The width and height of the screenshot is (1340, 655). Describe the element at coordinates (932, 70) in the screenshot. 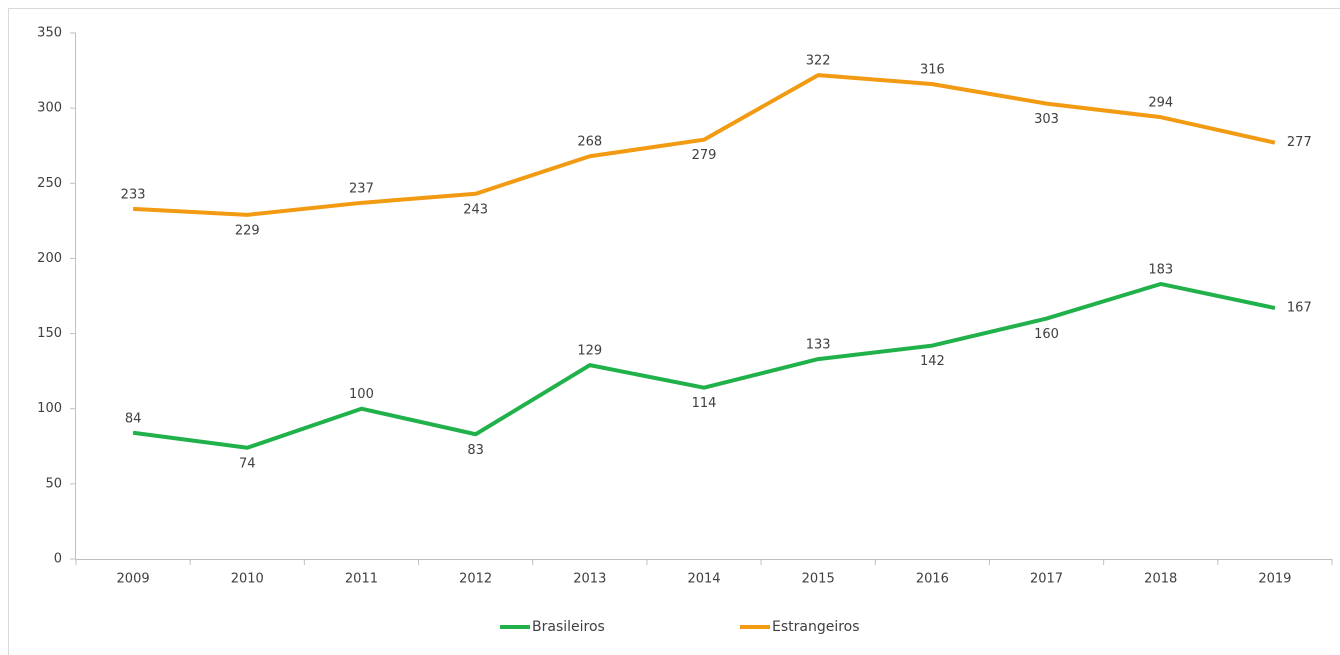

I see `data-label: 316` at that location.